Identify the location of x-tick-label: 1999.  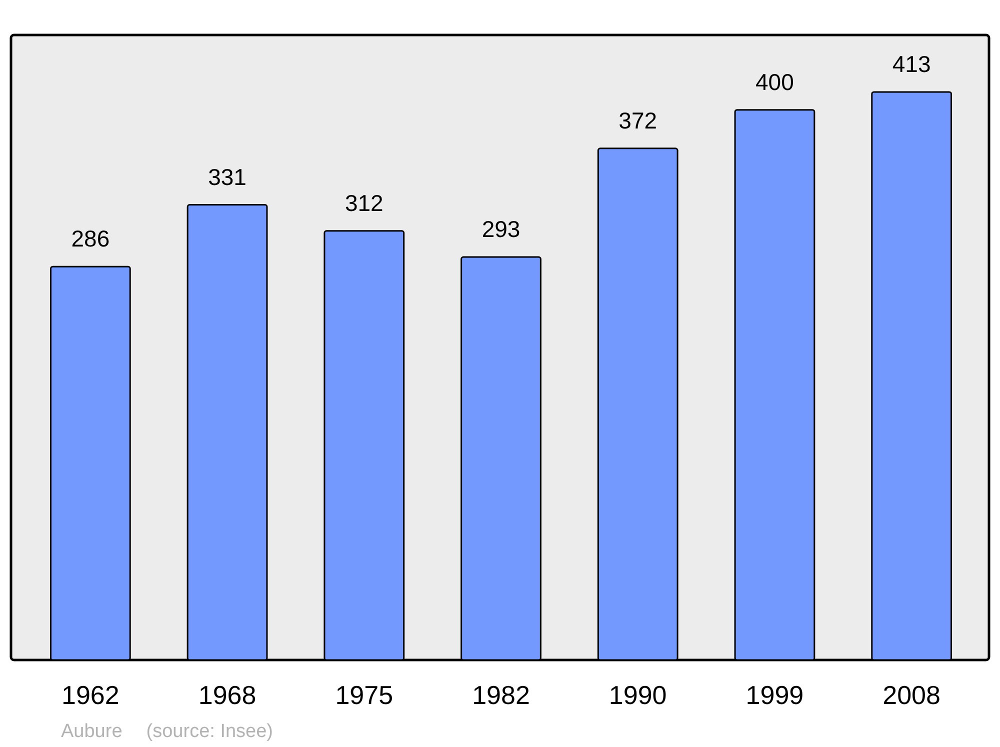
(775, 695).